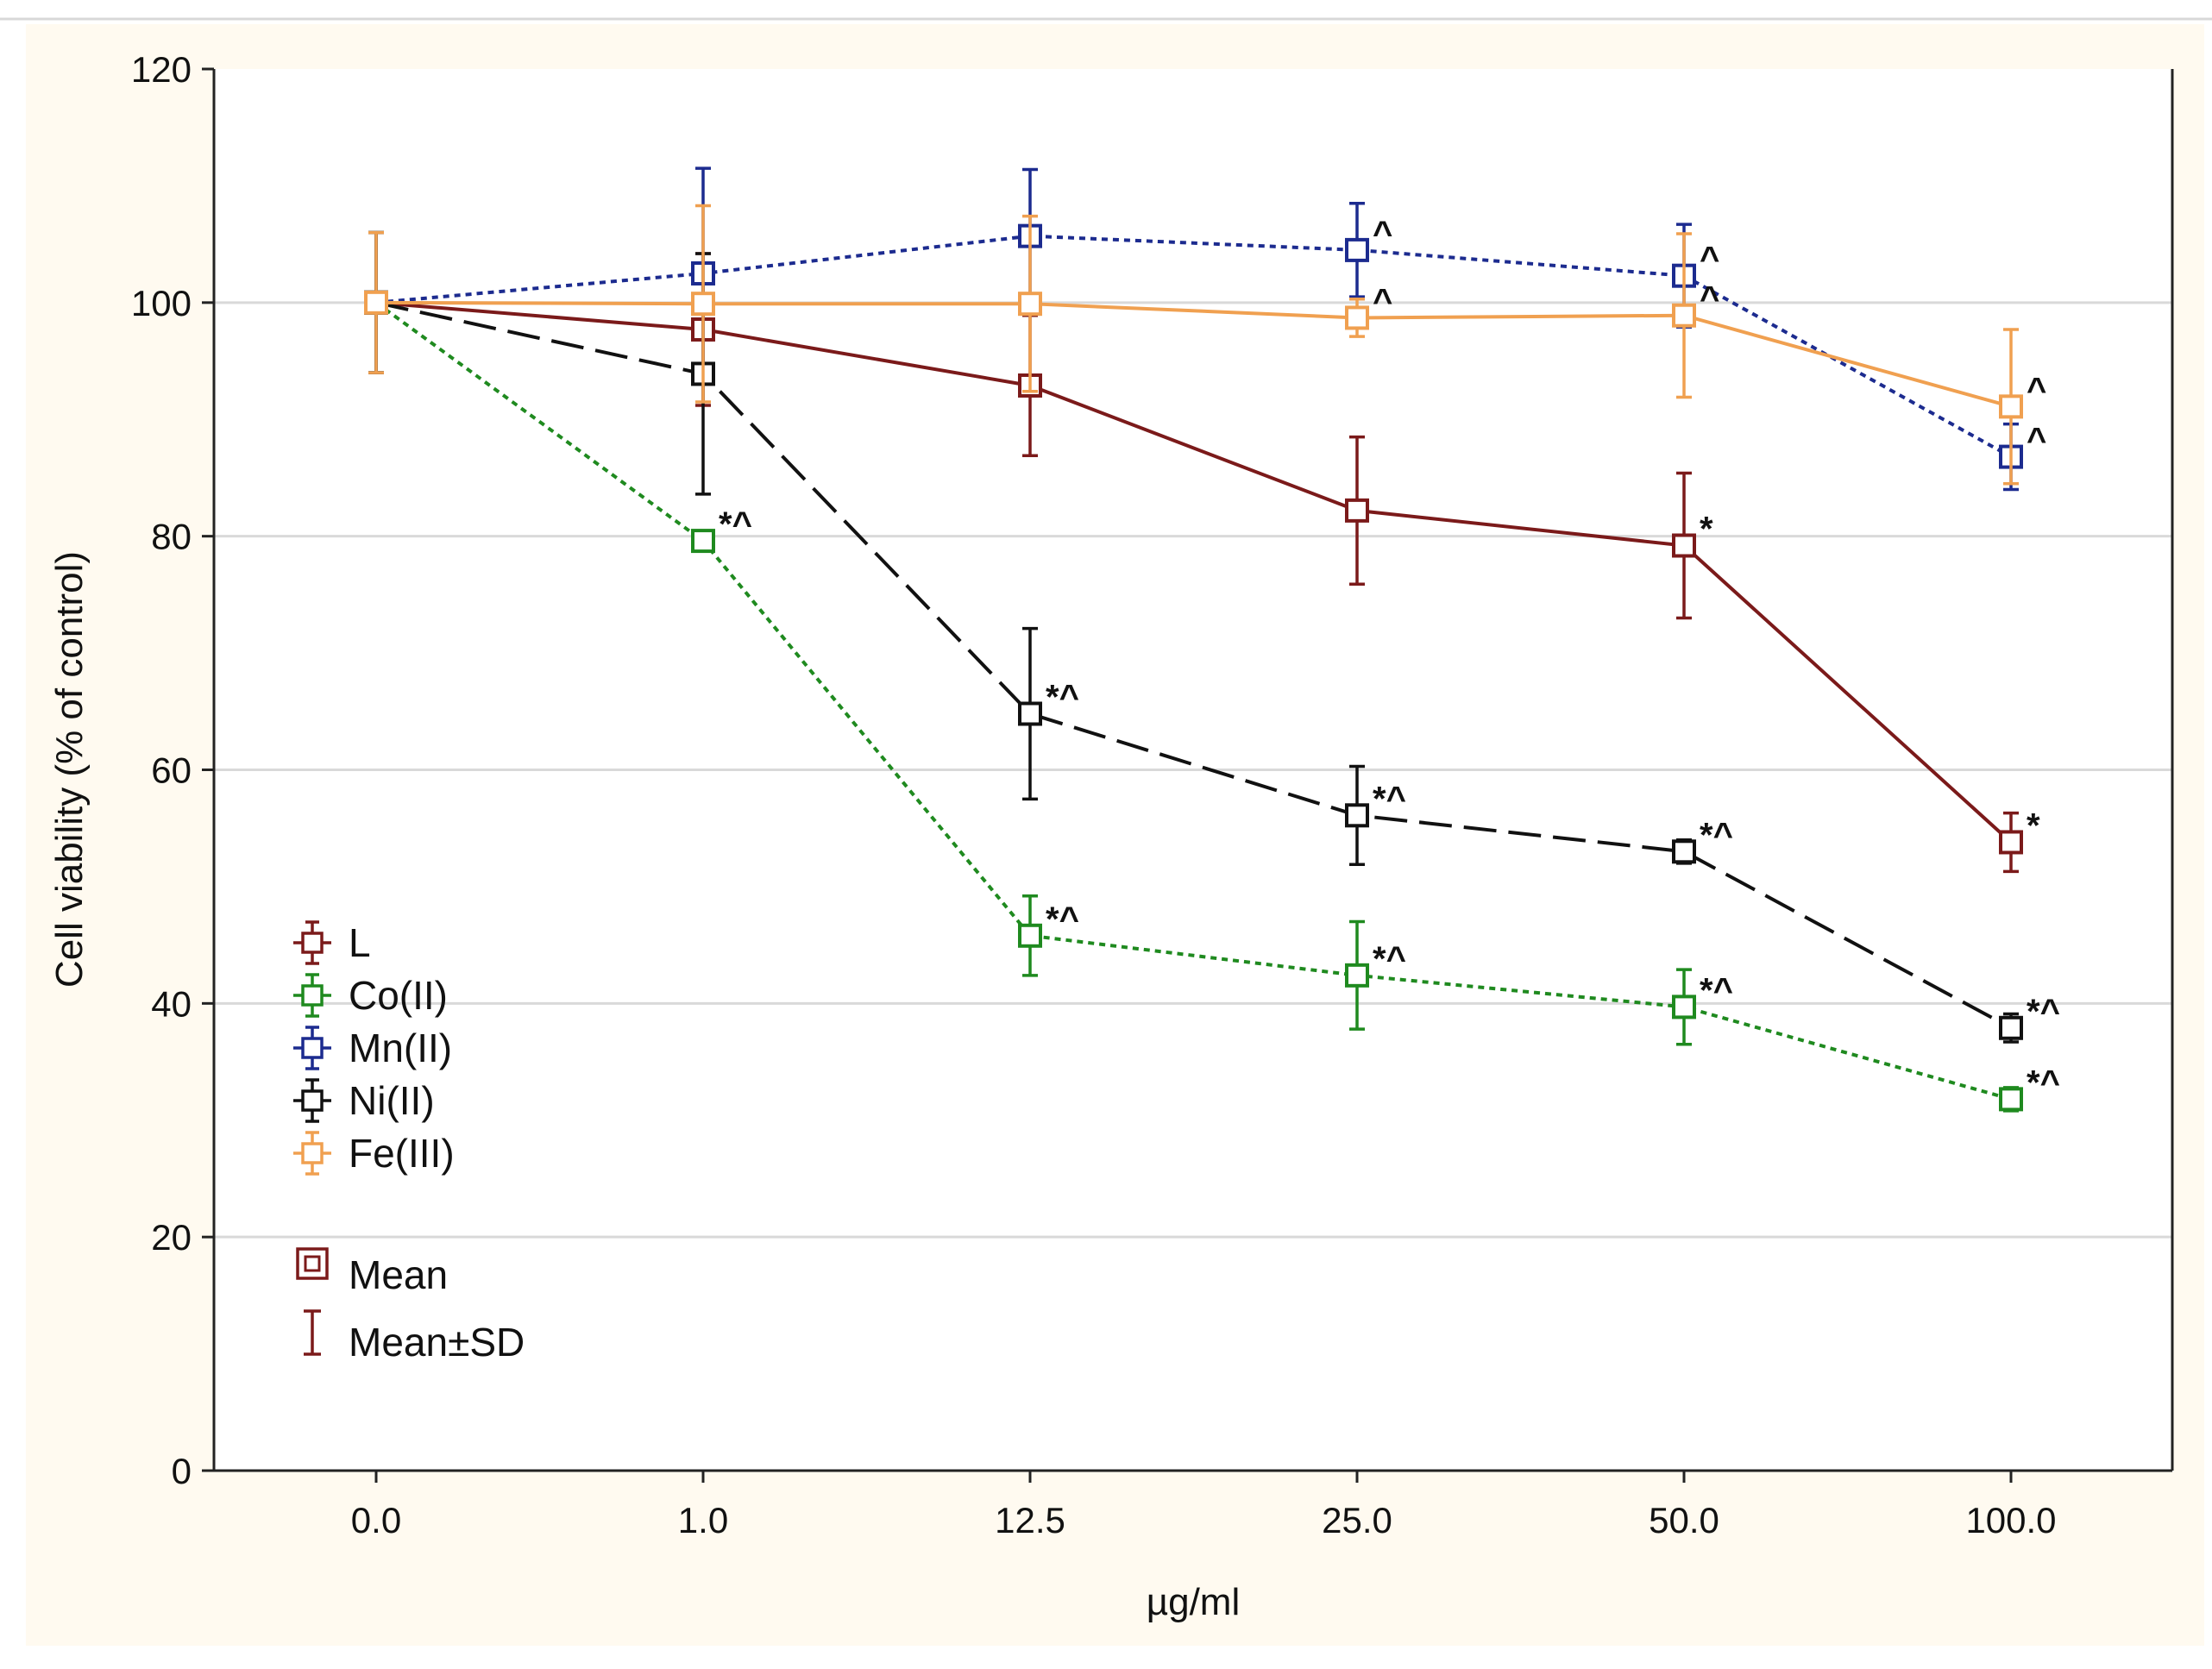 This screenshot has width=2212, height=1669. What do you see at coordinates (1194, 1602) in the screenshot?
I see `x-axis-title: µg/ml` at bounding box center [1194, 1602].